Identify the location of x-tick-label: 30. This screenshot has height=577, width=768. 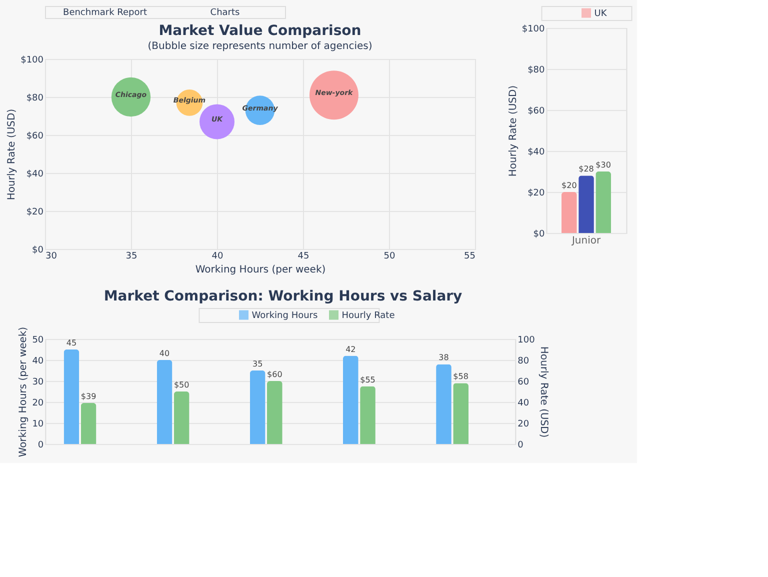
(52, 257).